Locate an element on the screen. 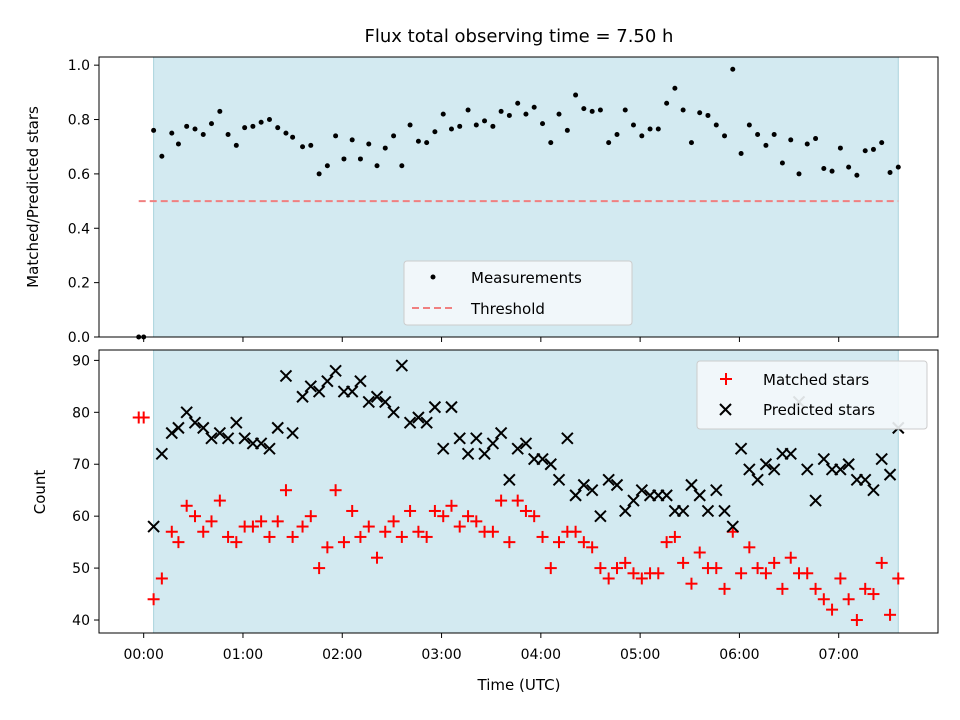  y-tick-label: 0.0 is located at coordinates (79, 338).